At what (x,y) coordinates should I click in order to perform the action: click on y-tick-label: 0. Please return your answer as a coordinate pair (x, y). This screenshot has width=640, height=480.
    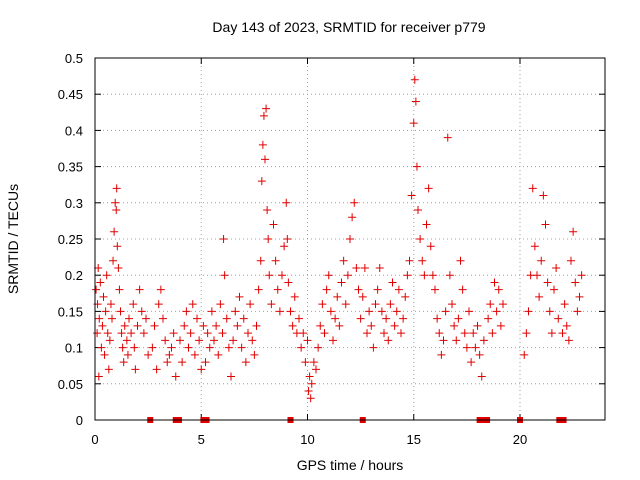
    Looking at the image, I should click on (79, 420).